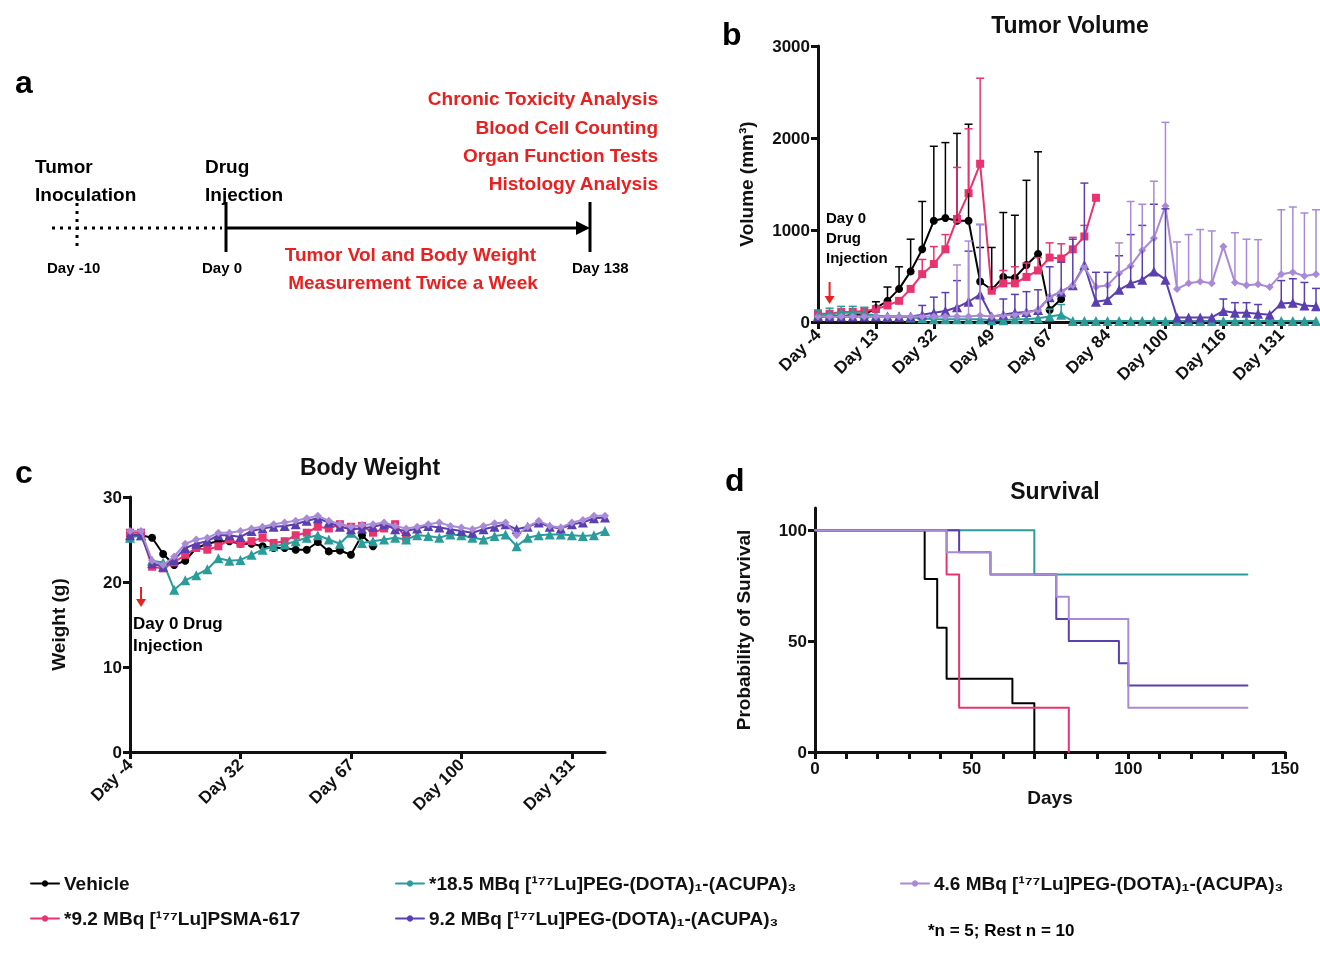 This screenshot has width=1320, height=953. What do you see at coordinates (97, 883) in the screenshot?
I see `legend-label: Vehicle` at bounding box center [97, 883].